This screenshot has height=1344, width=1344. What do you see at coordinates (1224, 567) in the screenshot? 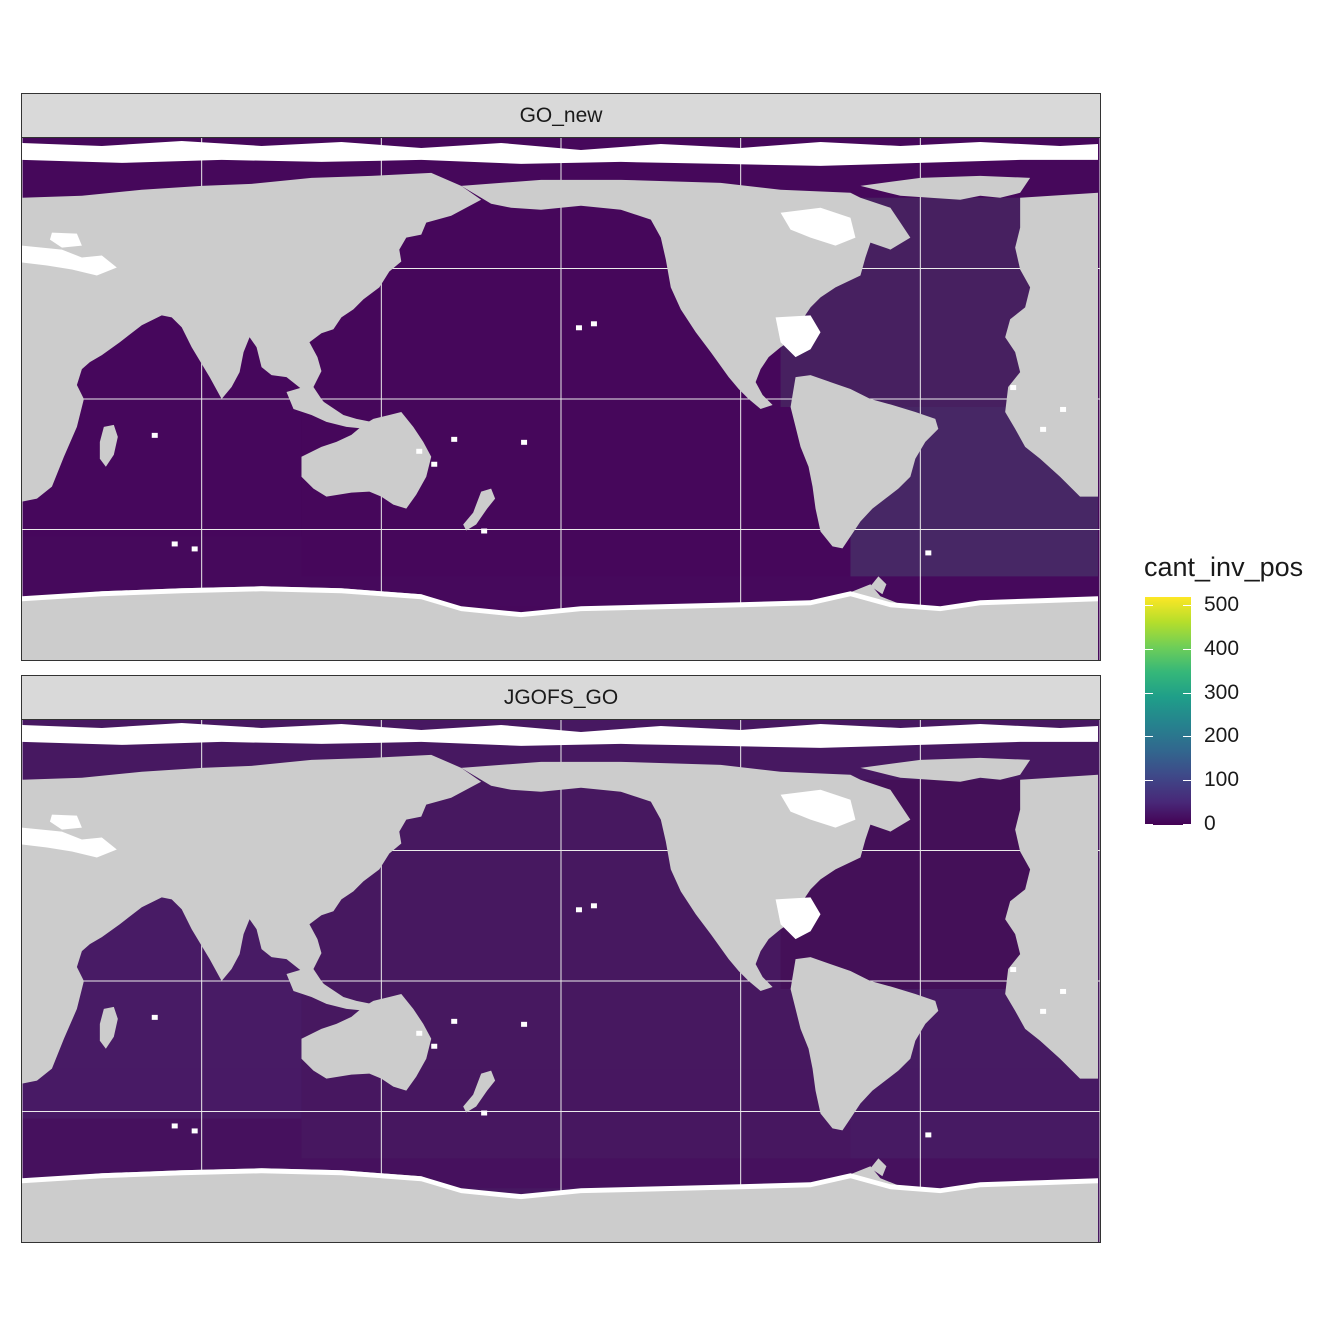
I see `legend-title: cant_inv_pos` at bounding box center [1224, 567].